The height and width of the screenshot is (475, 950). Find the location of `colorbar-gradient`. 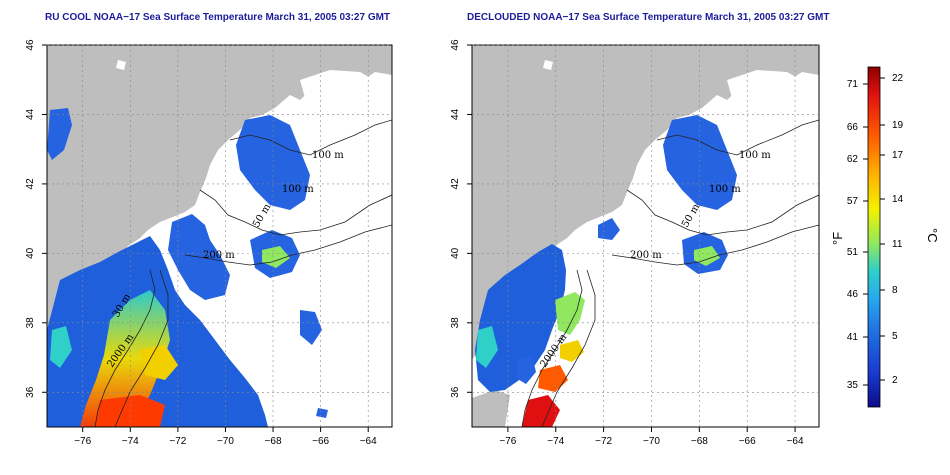

colorbar-gradient is located at coordinates (874, 237).